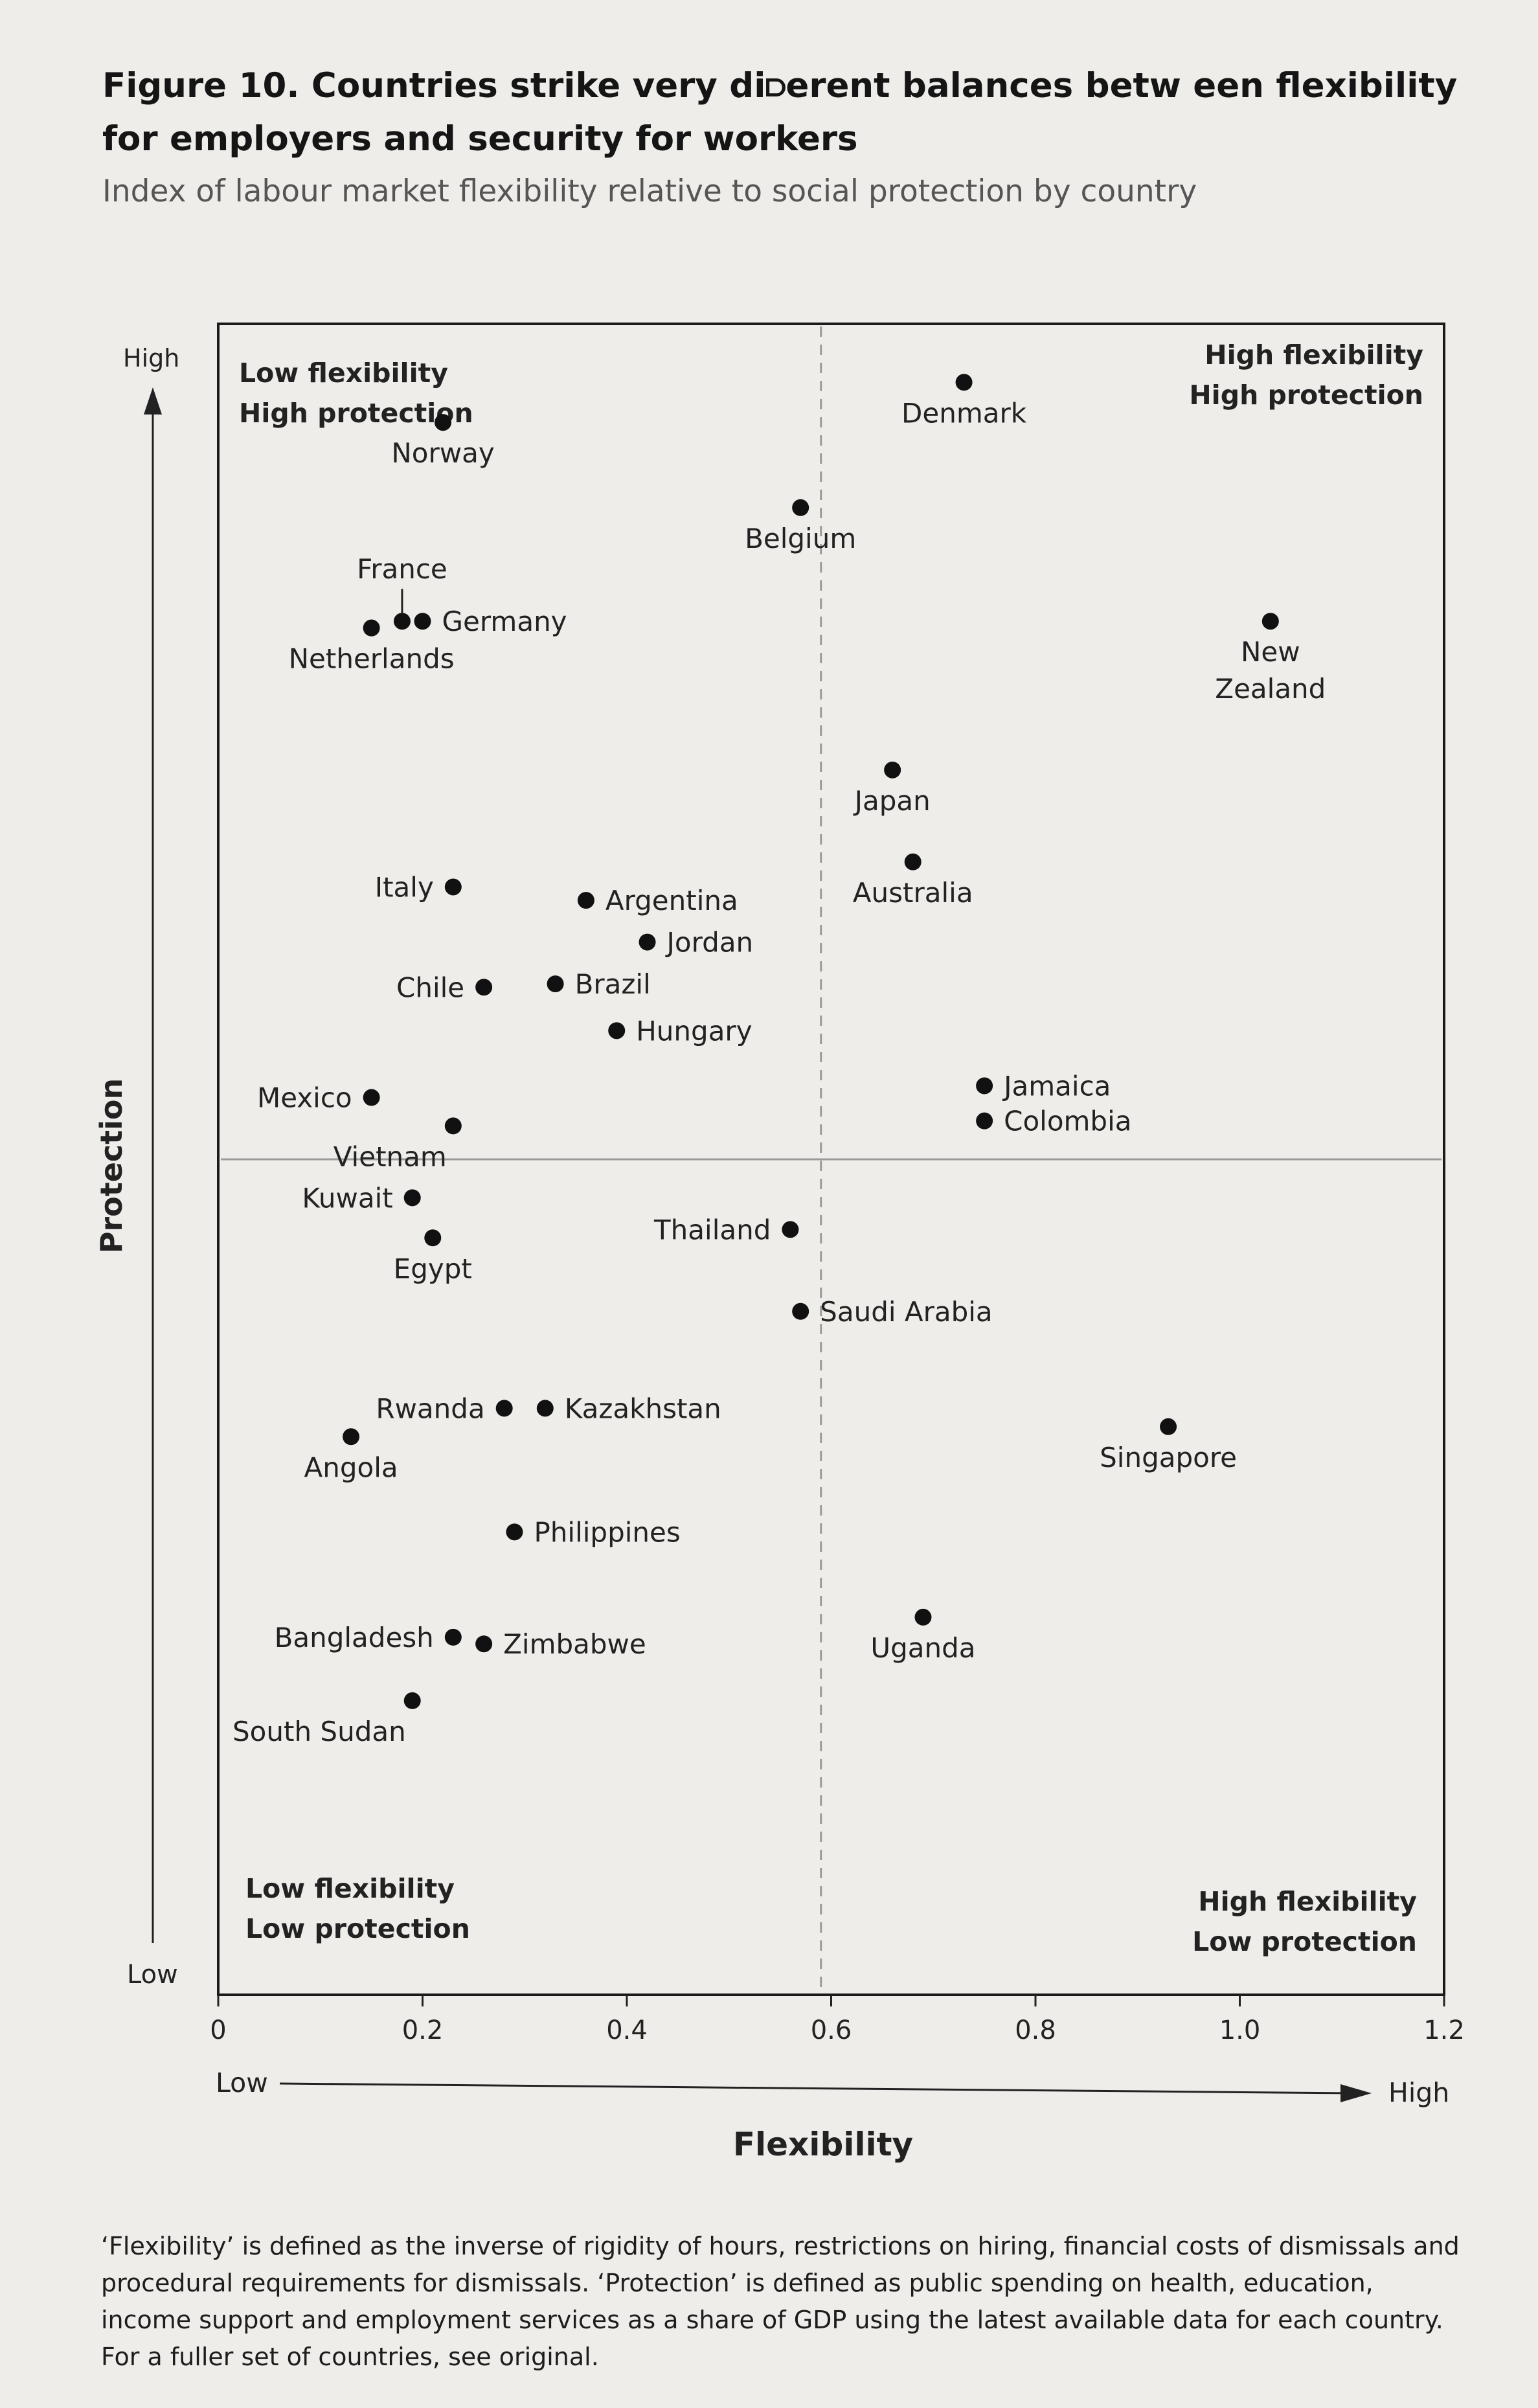  Describe the element at coordinates (484, 1644) in the screenshot. I see `point-zimbabwe` at that location.